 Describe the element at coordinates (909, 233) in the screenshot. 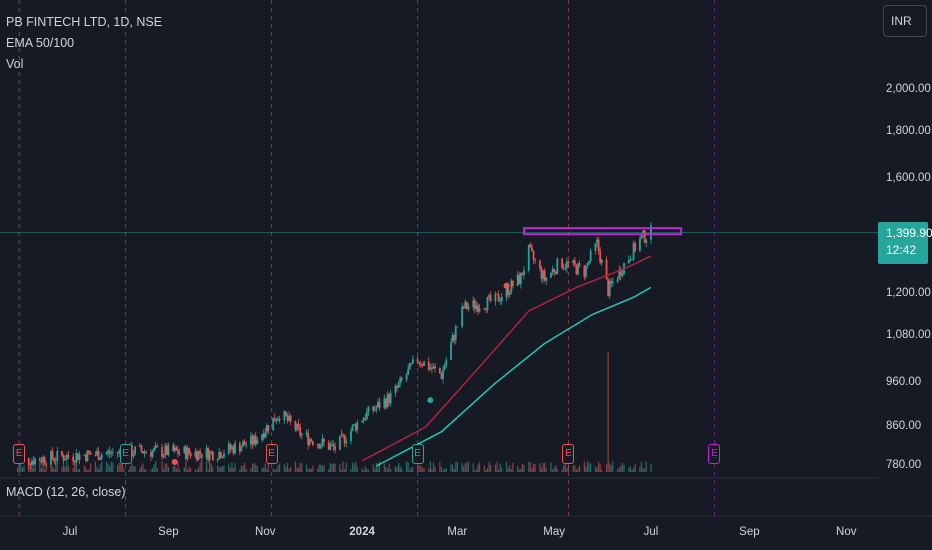

I see `last-price-value: 1,399.90` at that location.